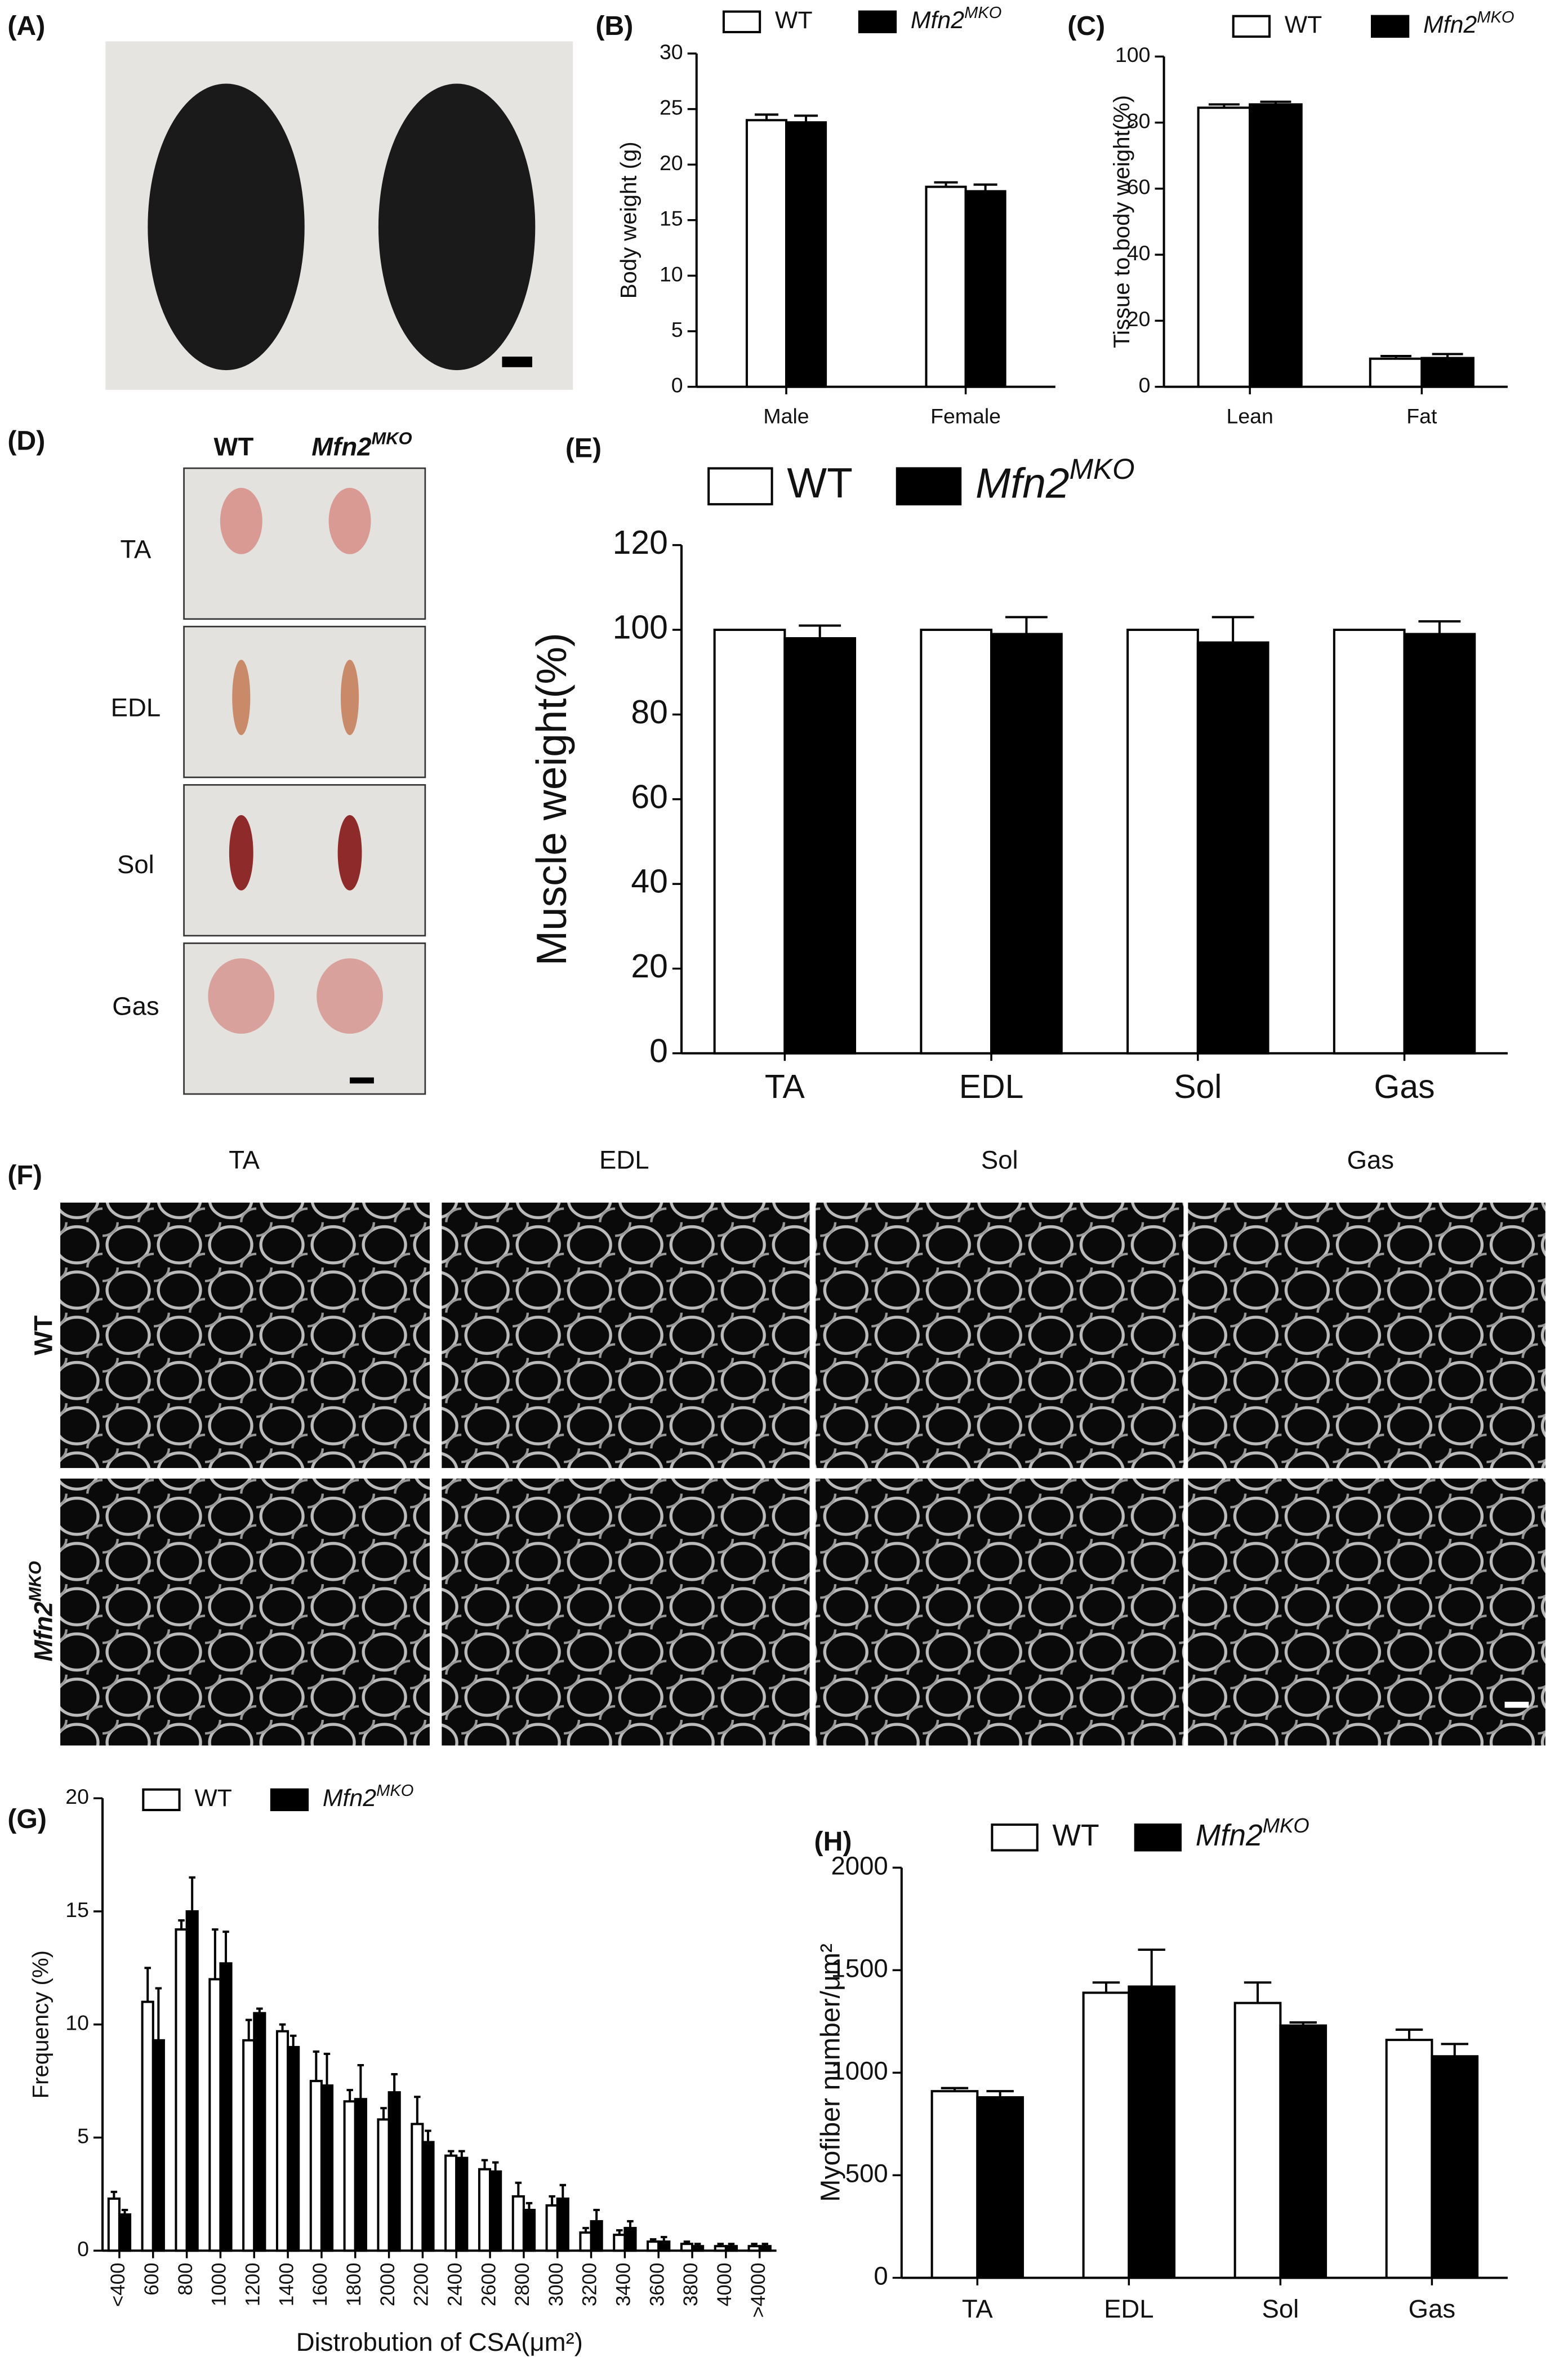  What do you see at coordinates (725, 2284) in the screenshot?
I see `x-tick-label: 4000` at bounding box center [725, 2284].